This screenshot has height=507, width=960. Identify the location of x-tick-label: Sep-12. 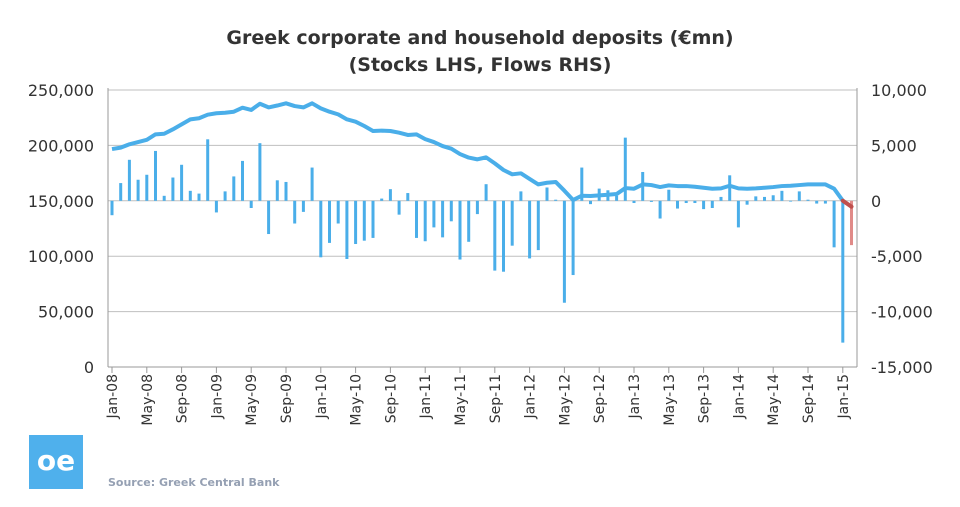
(600, 398).